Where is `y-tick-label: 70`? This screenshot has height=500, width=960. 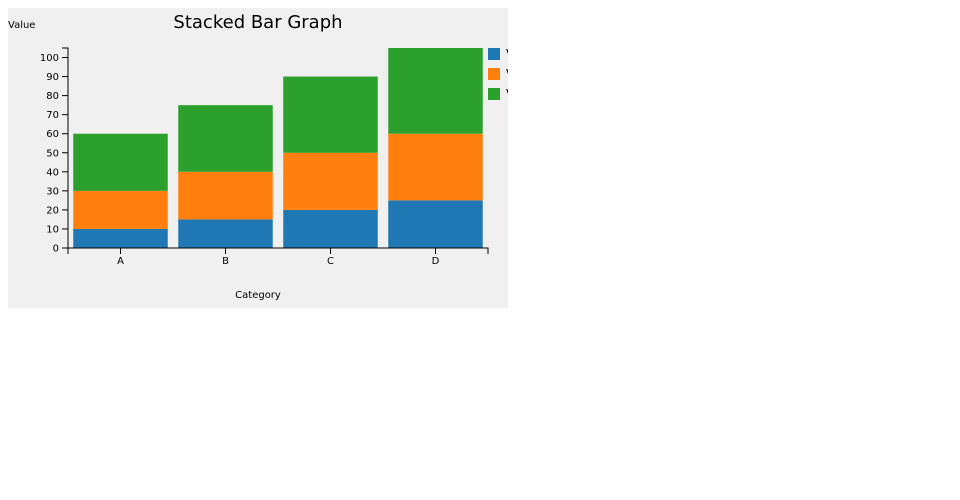 y-tick-label: 70 is located at coordinates (52, 115).